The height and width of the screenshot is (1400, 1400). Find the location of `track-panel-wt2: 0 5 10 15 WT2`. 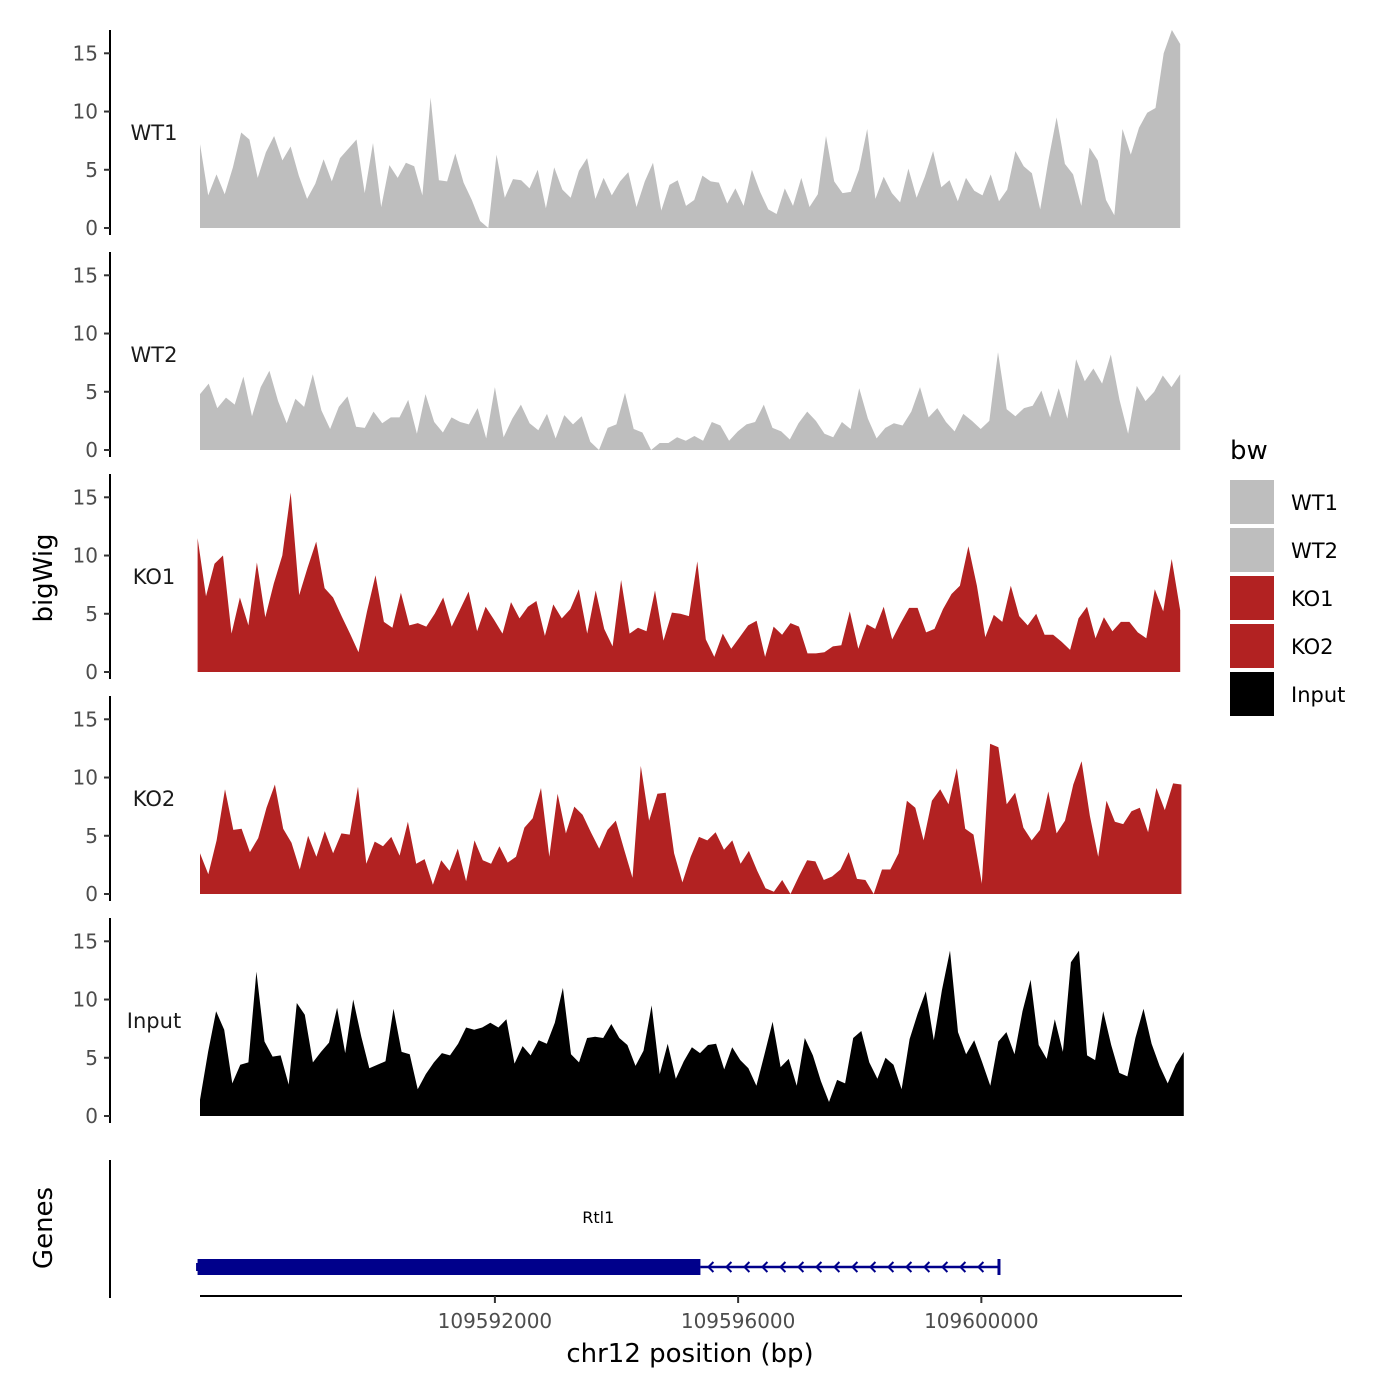

track-panel-wt2: 0 5 10 15 WT2 is located at coordinates (627, 357).